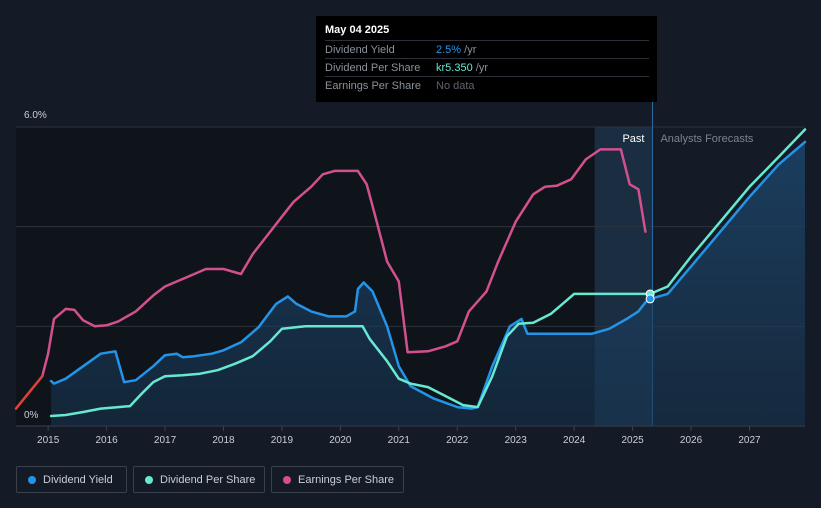 Image resolution: width=821 pixels, height=508 pixels. Describe the element at coordinates (457, 440) in the screenshot. I see `x-tick-label: 2022` at that location.